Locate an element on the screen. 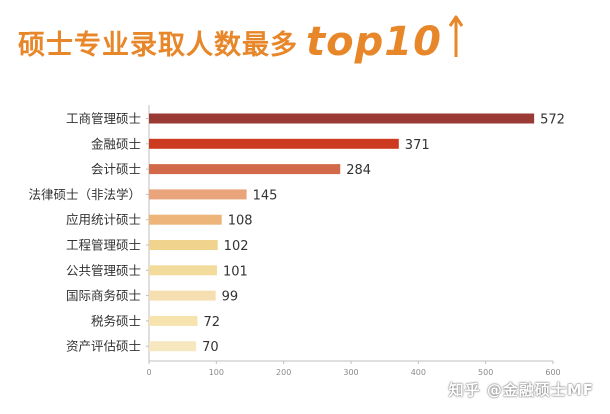  category-label: 资产评估硕士 is located at coordinates (103, 346).